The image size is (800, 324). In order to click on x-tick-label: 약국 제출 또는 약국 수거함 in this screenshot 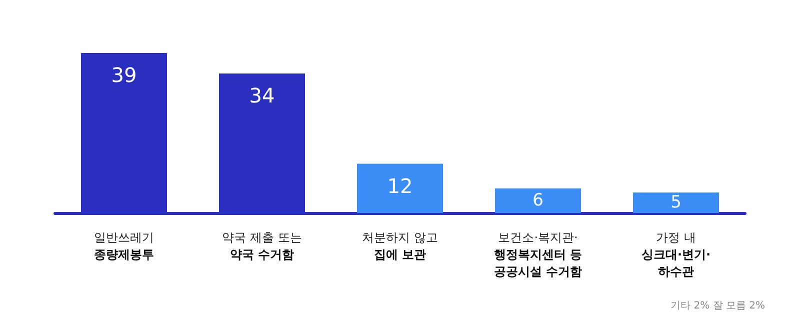, I will do `click(262, 246)`.